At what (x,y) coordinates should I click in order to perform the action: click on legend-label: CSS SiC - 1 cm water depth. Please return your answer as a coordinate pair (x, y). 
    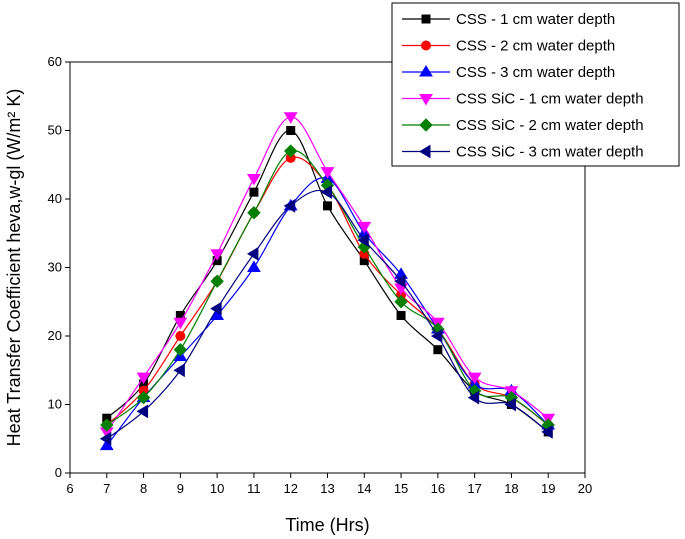
    Looking at the image, I should click on (550, 99).